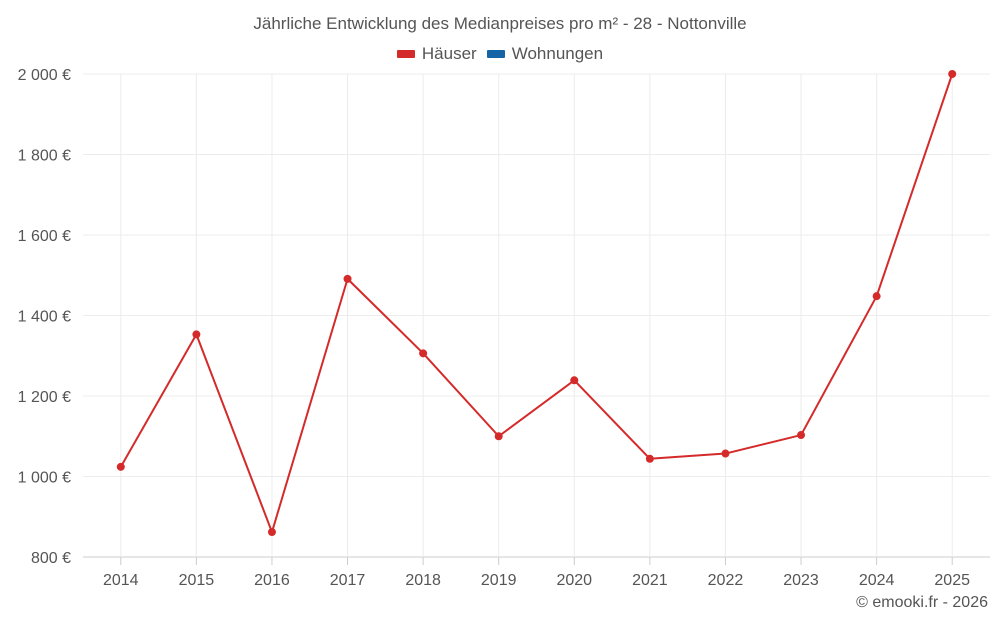 The width and height of the screenshot is (1000, 625). Describe the element at coordinates (574, 580) in the screenshot. I see `x-tick-label: 2020` at that location.